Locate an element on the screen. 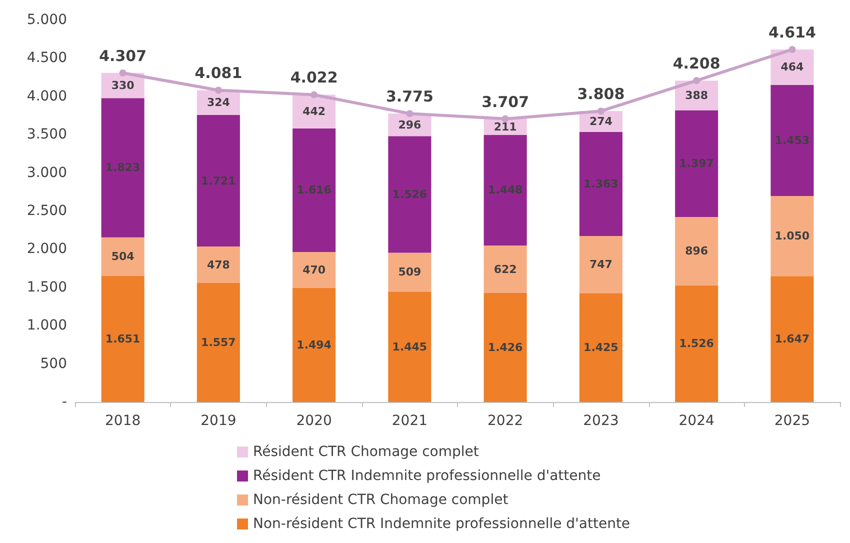  data-label: 1.453 is located at coordinates (792, 140).